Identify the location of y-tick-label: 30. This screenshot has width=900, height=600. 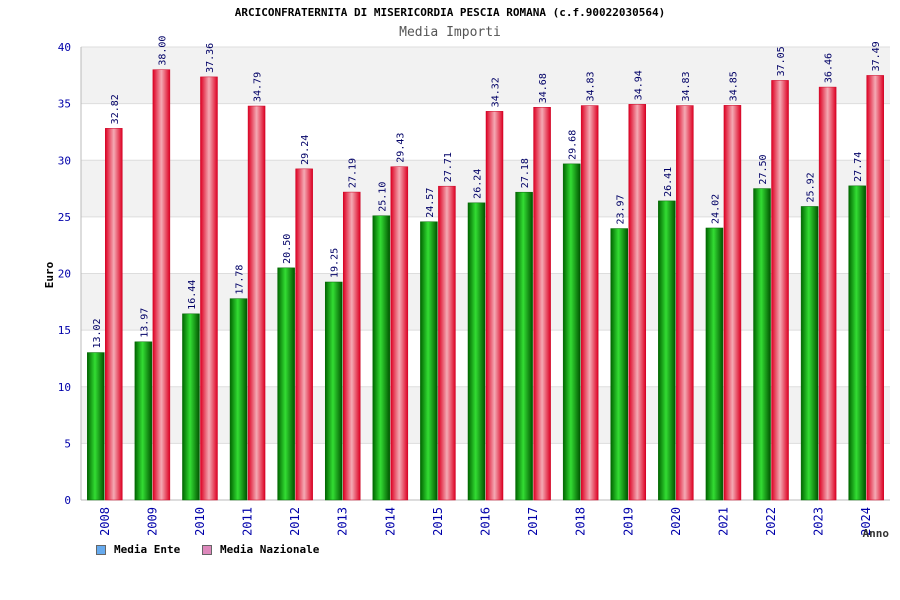
(64, 160).